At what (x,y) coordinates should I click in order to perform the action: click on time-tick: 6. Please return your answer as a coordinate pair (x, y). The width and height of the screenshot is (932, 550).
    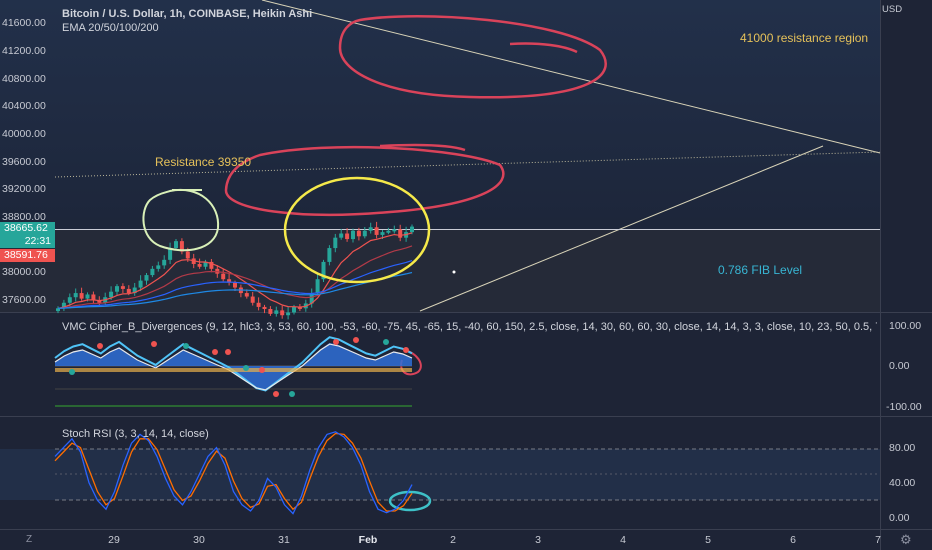
    Looking at the image, I should click on (793, 540).